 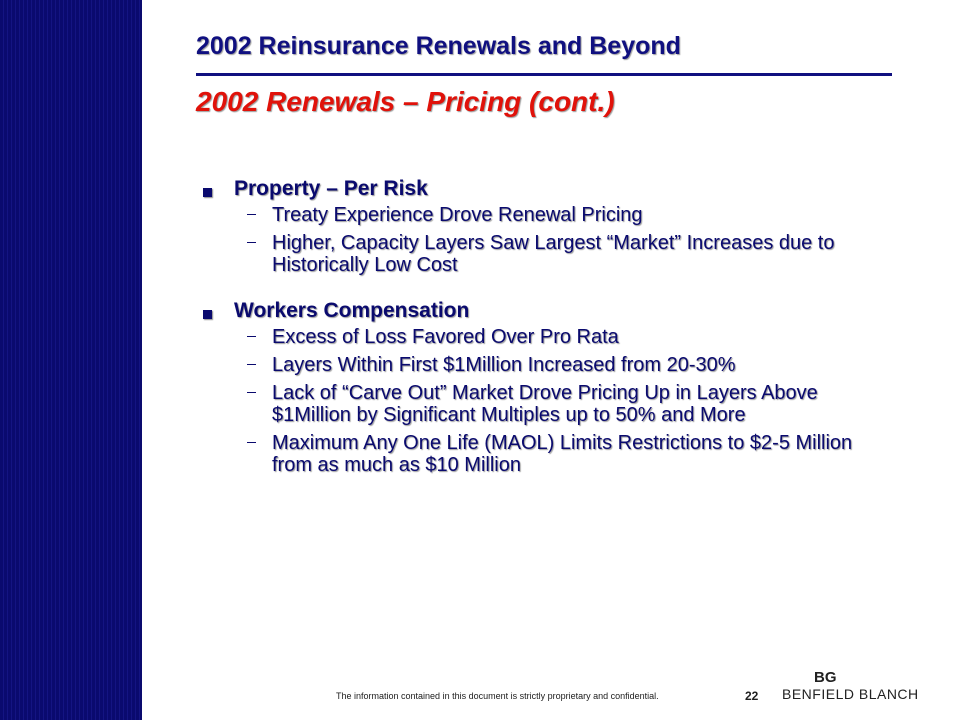 What do you see at coordinates (71, 360) in the screenshot?
I see `left-sidebar-band` at bounding box center [71, 360].